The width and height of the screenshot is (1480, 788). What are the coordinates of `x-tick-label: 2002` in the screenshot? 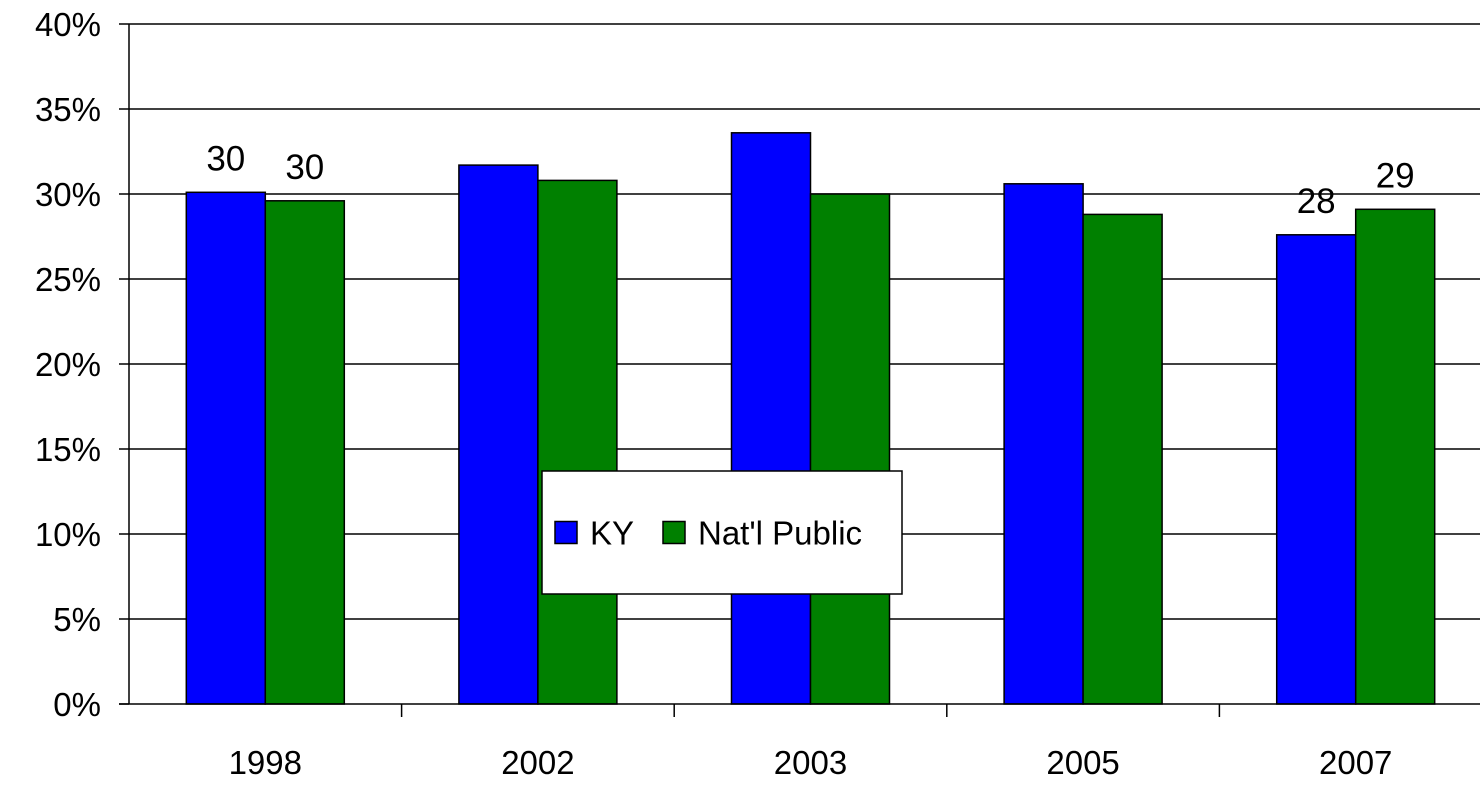 It's located at (537, 762).